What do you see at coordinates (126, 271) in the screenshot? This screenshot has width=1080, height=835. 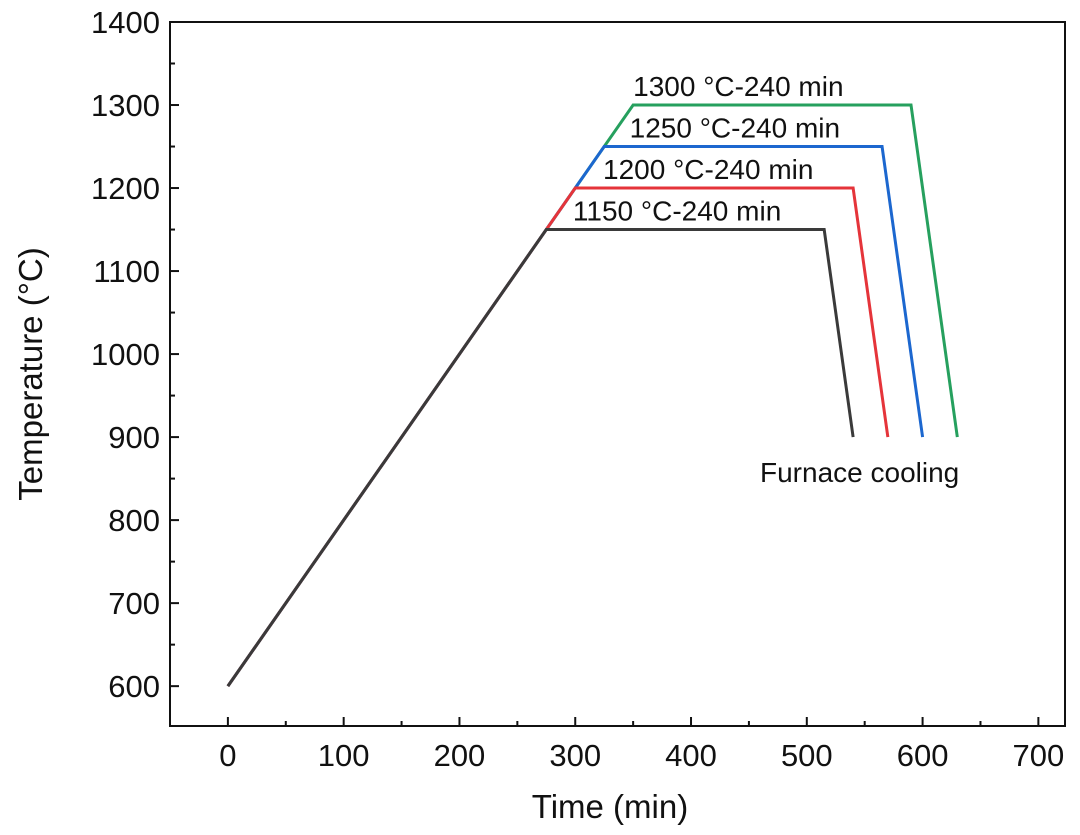 I see `y-tick-label: 1100` at bounding box center [126, 271].